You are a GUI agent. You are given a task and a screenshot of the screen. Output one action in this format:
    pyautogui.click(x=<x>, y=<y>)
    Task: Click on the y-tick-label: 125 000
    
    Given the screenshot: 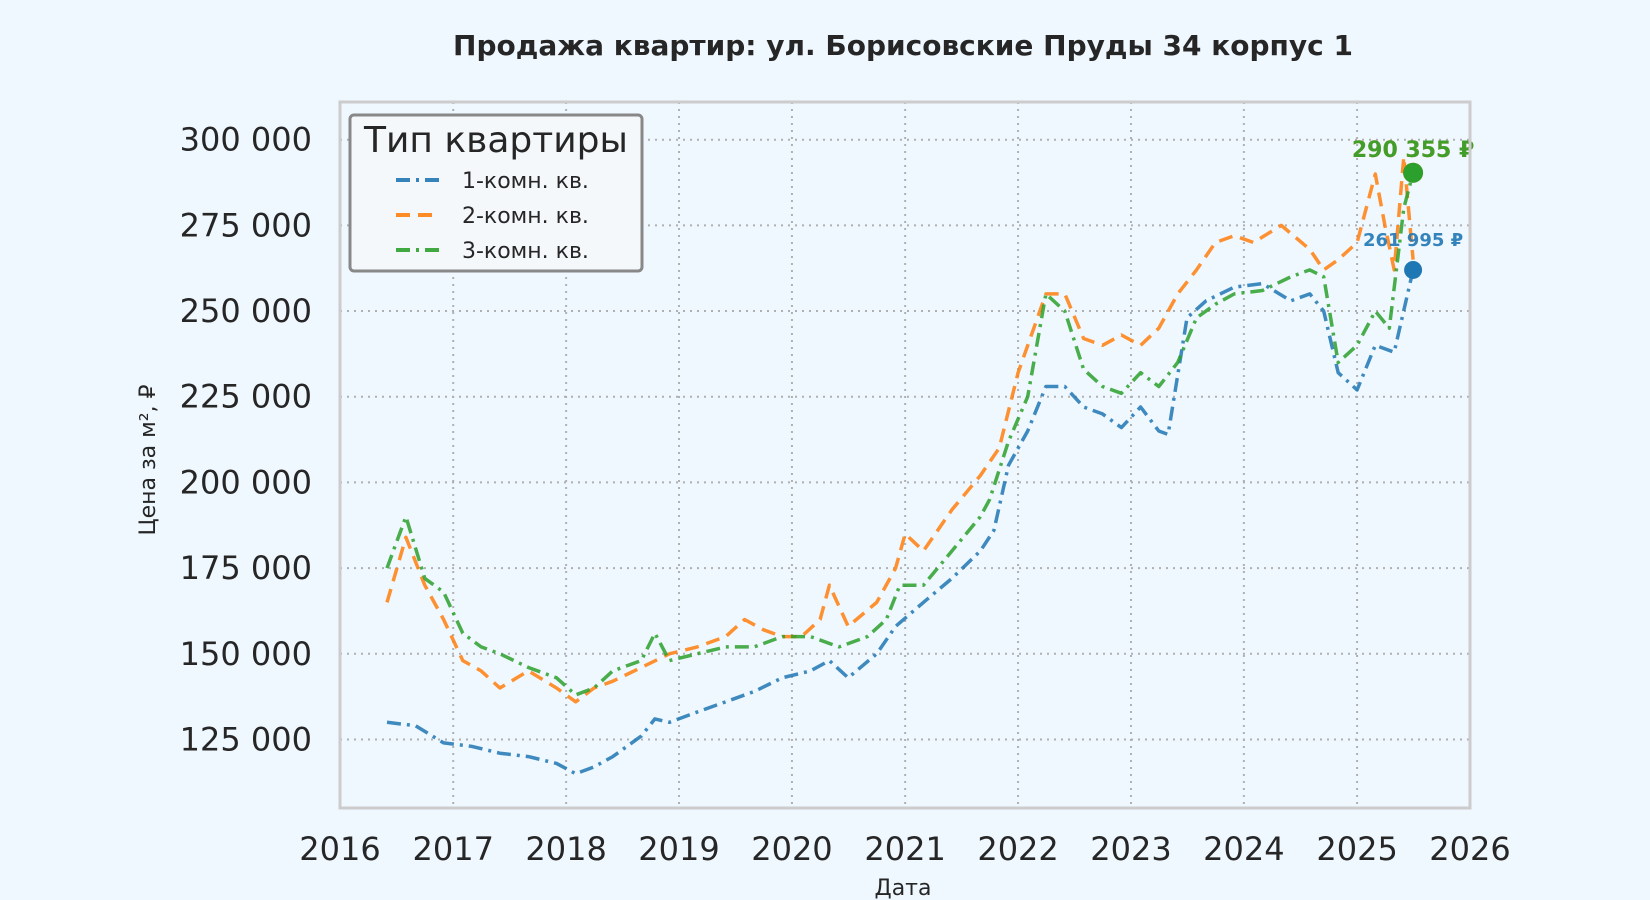 What is the action you would take?
    pyautogui.click(x=246, y=739)
    